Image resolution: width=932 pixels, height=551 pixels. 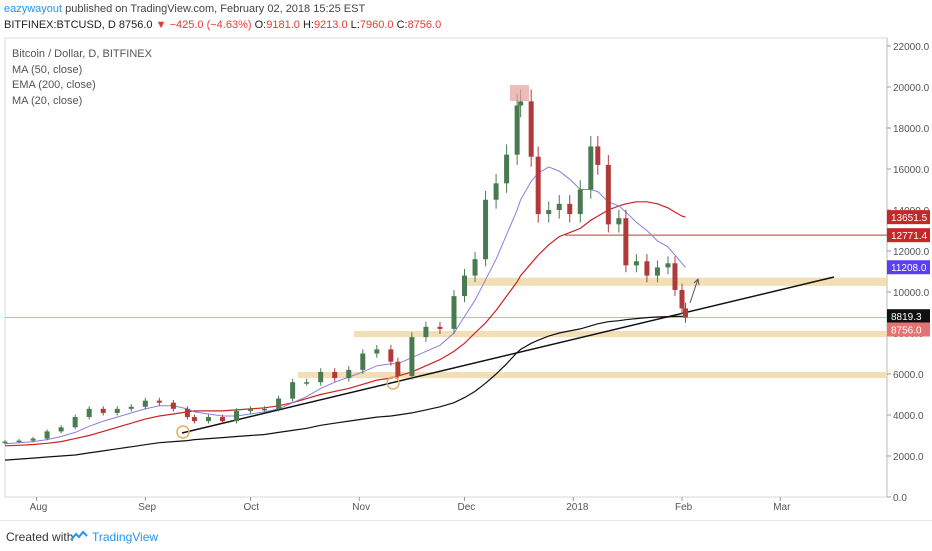 What do you see at coordinates (376, 25) in the screenshot?
I see `low-value: 7960.0` at bounding box center [376, 25].